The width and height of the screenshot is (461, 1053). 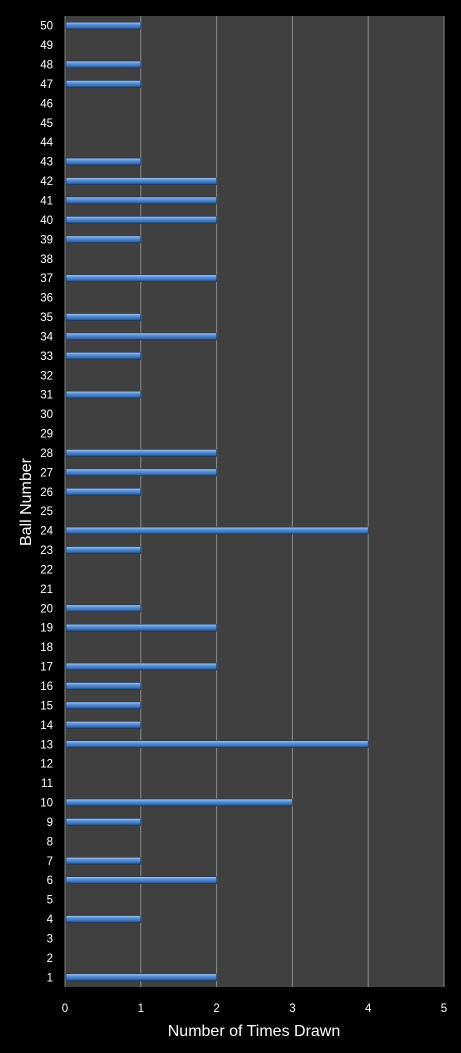 What do you see at coordinates (46, 376) in the screenshot?
I see `y-tick-label: 32` at bounding box center [46, 376].